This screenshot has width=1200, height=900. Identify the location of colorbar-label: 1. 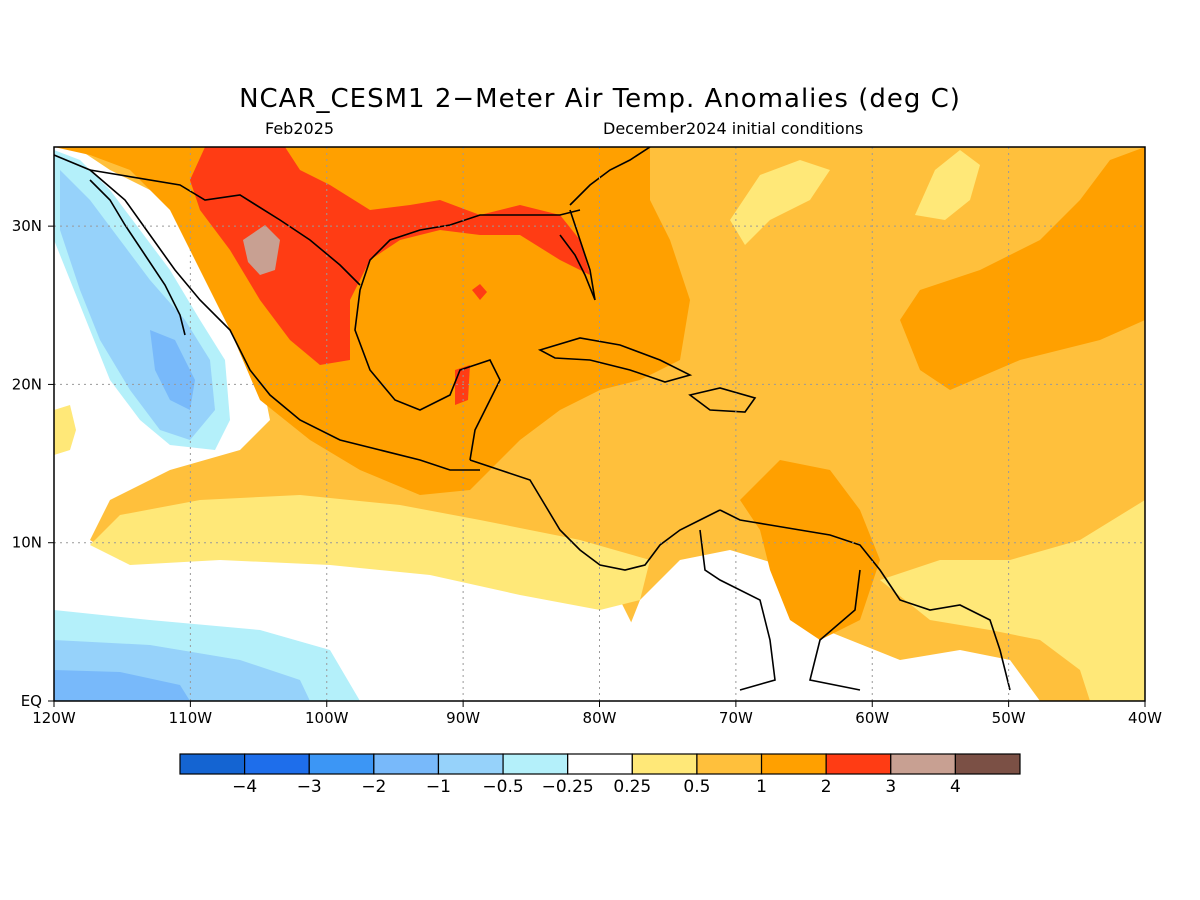
(761, 787).